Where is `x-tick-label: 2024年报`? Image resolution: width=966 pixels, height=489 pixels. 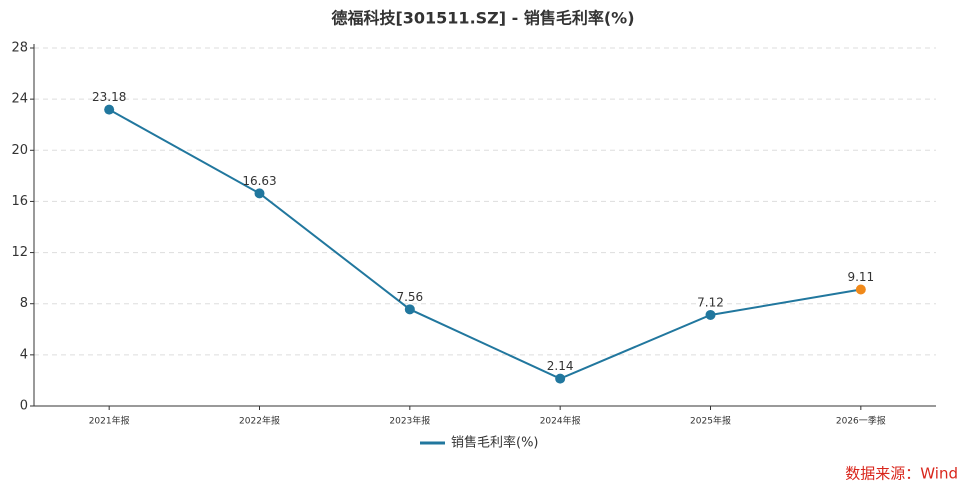 x-tick-label: 2024年报 is located at coordinates (560, 421).